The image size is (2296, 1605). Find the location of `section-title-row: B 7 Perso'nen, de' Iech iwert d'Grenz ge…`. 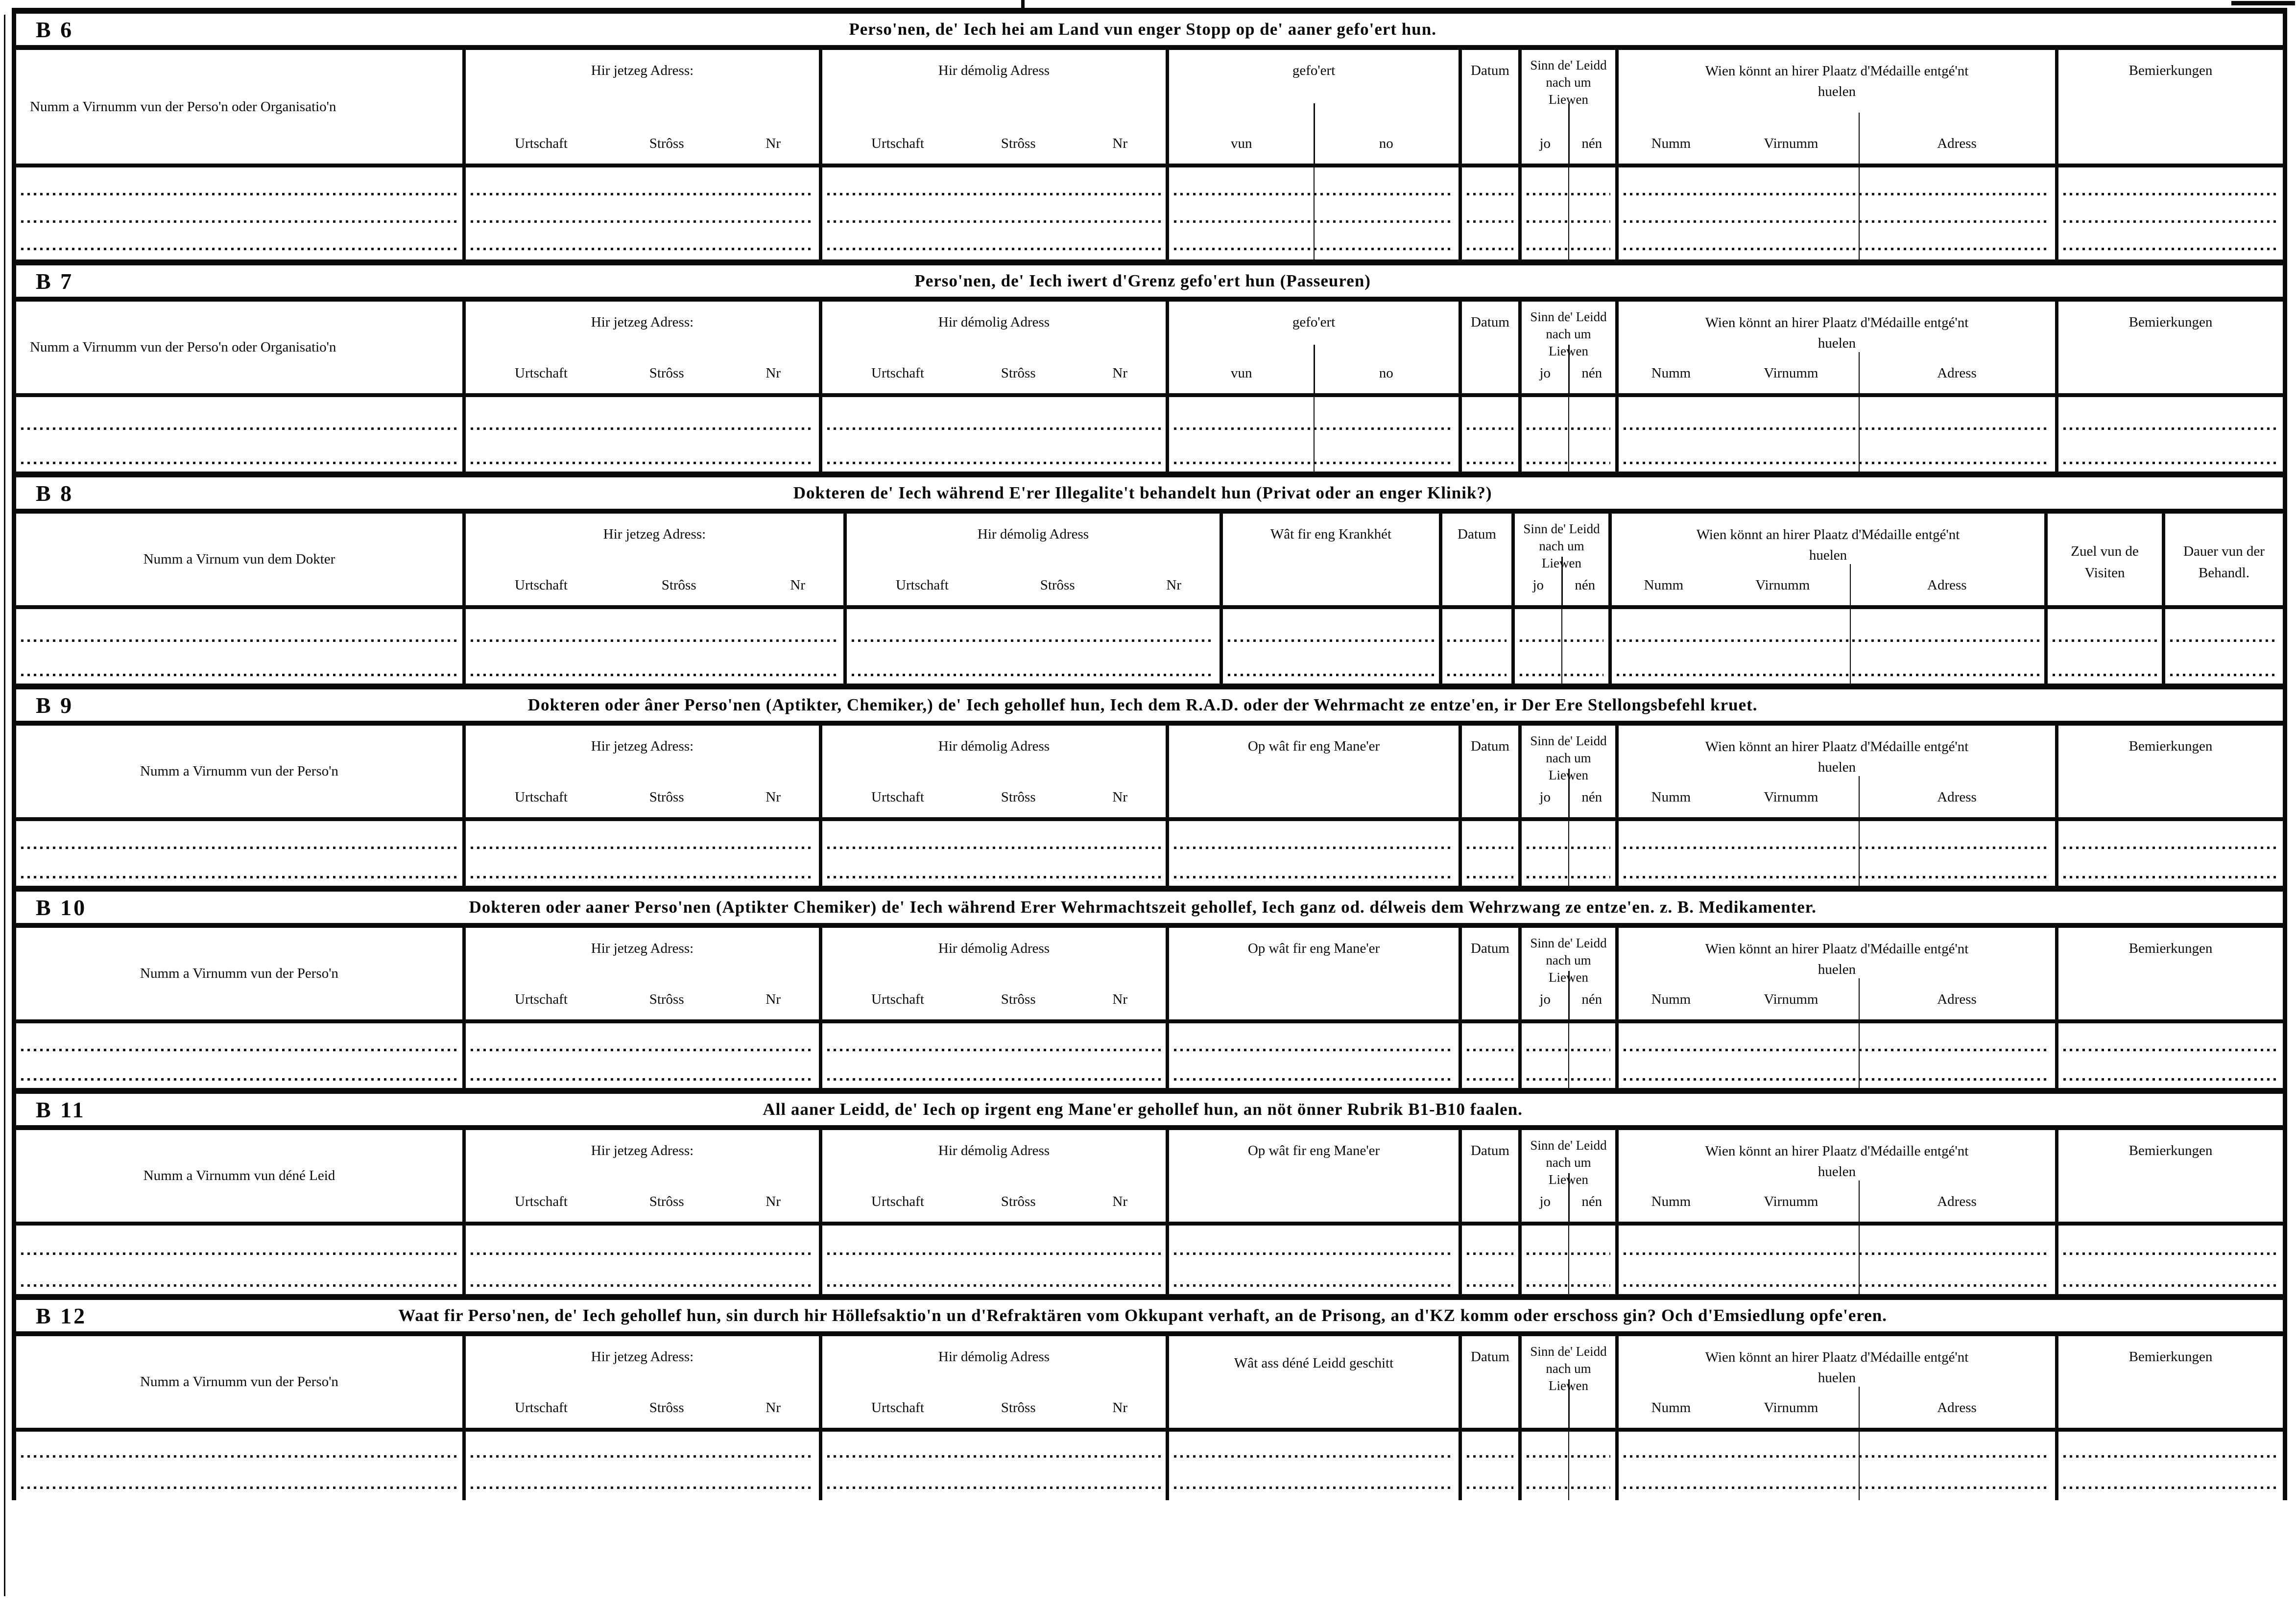

section-title-row: B 7 Perso'nen, de' Iech iwert d'Grenz ge… is located at coordinates (1149, 281).